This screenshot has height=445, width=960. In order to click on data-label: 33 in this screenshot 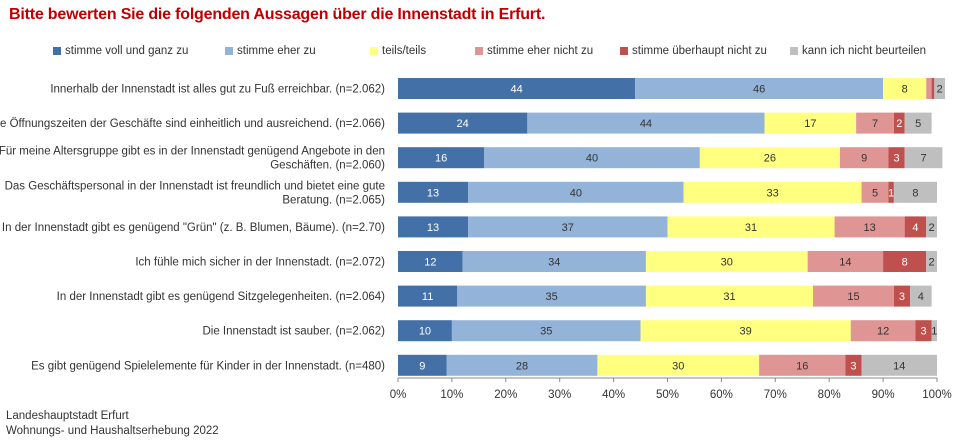, I will do `click(772, 193)`.